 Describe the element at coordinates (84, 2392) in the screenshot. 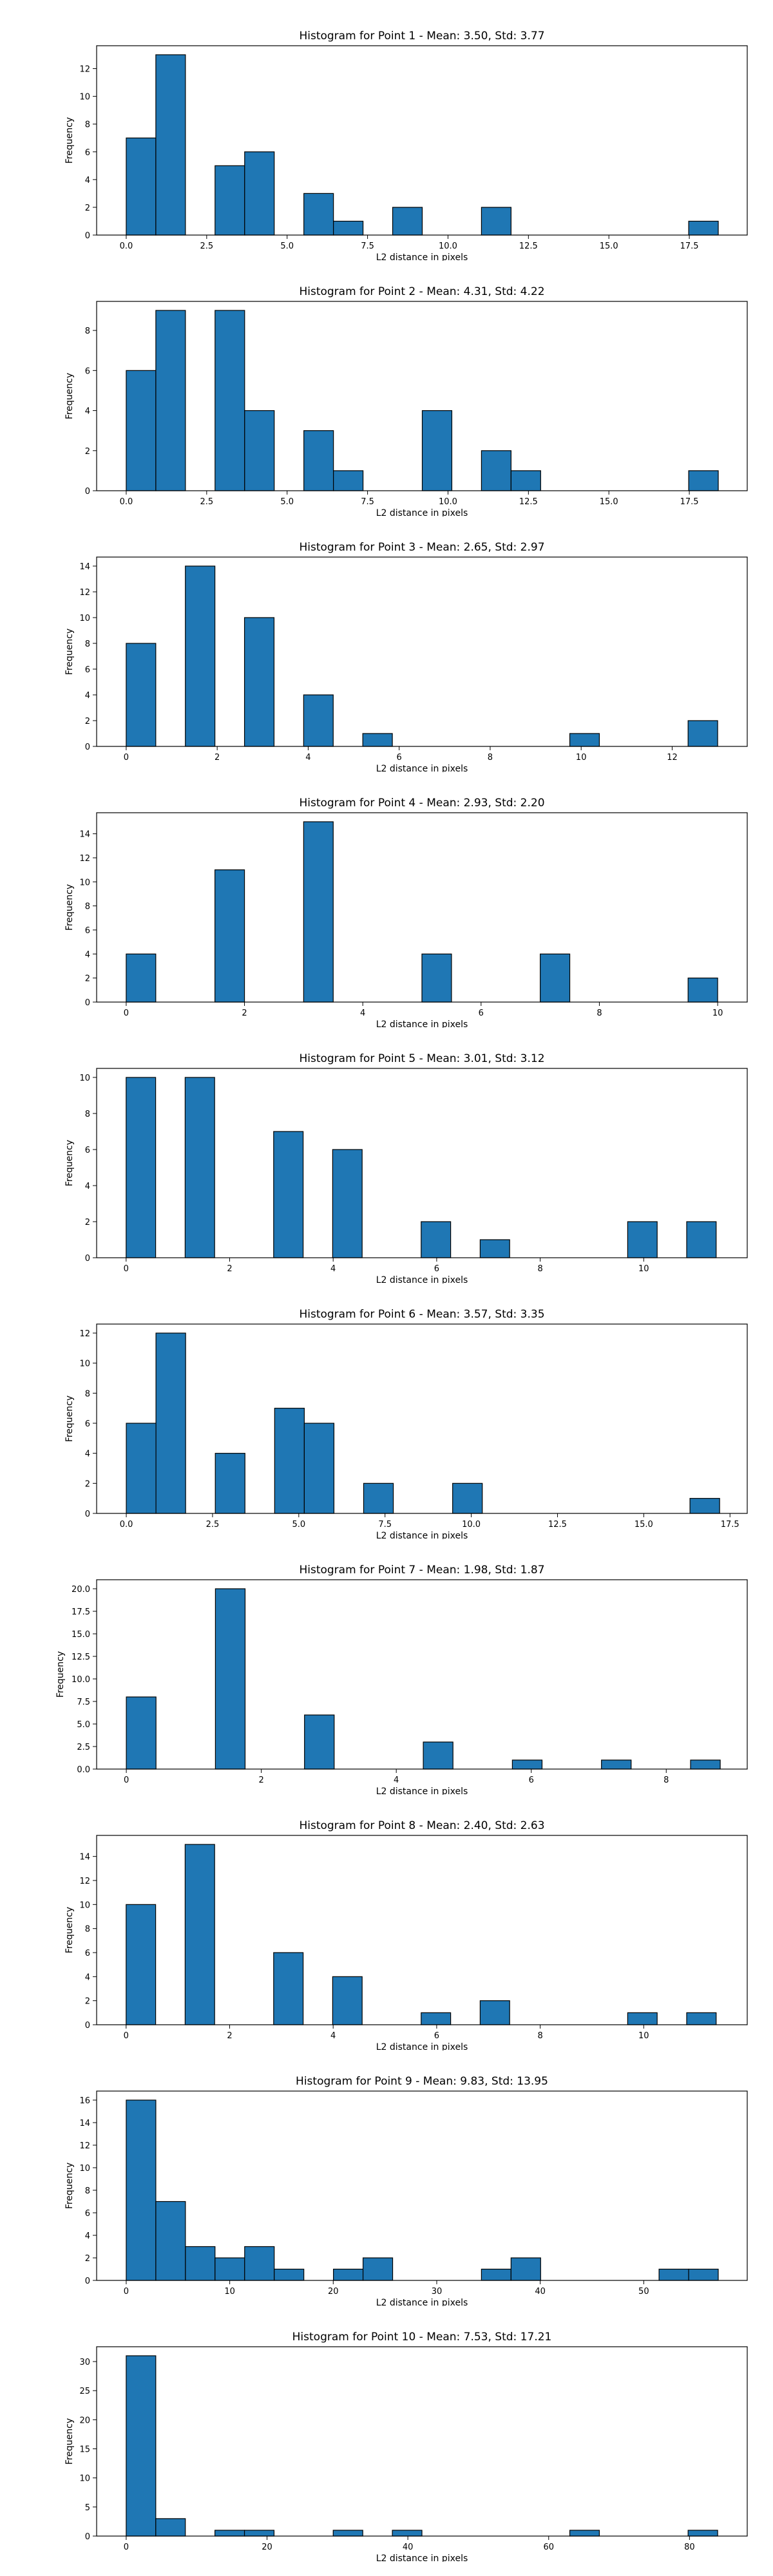

I see `y-tick-label: 25` at that location.